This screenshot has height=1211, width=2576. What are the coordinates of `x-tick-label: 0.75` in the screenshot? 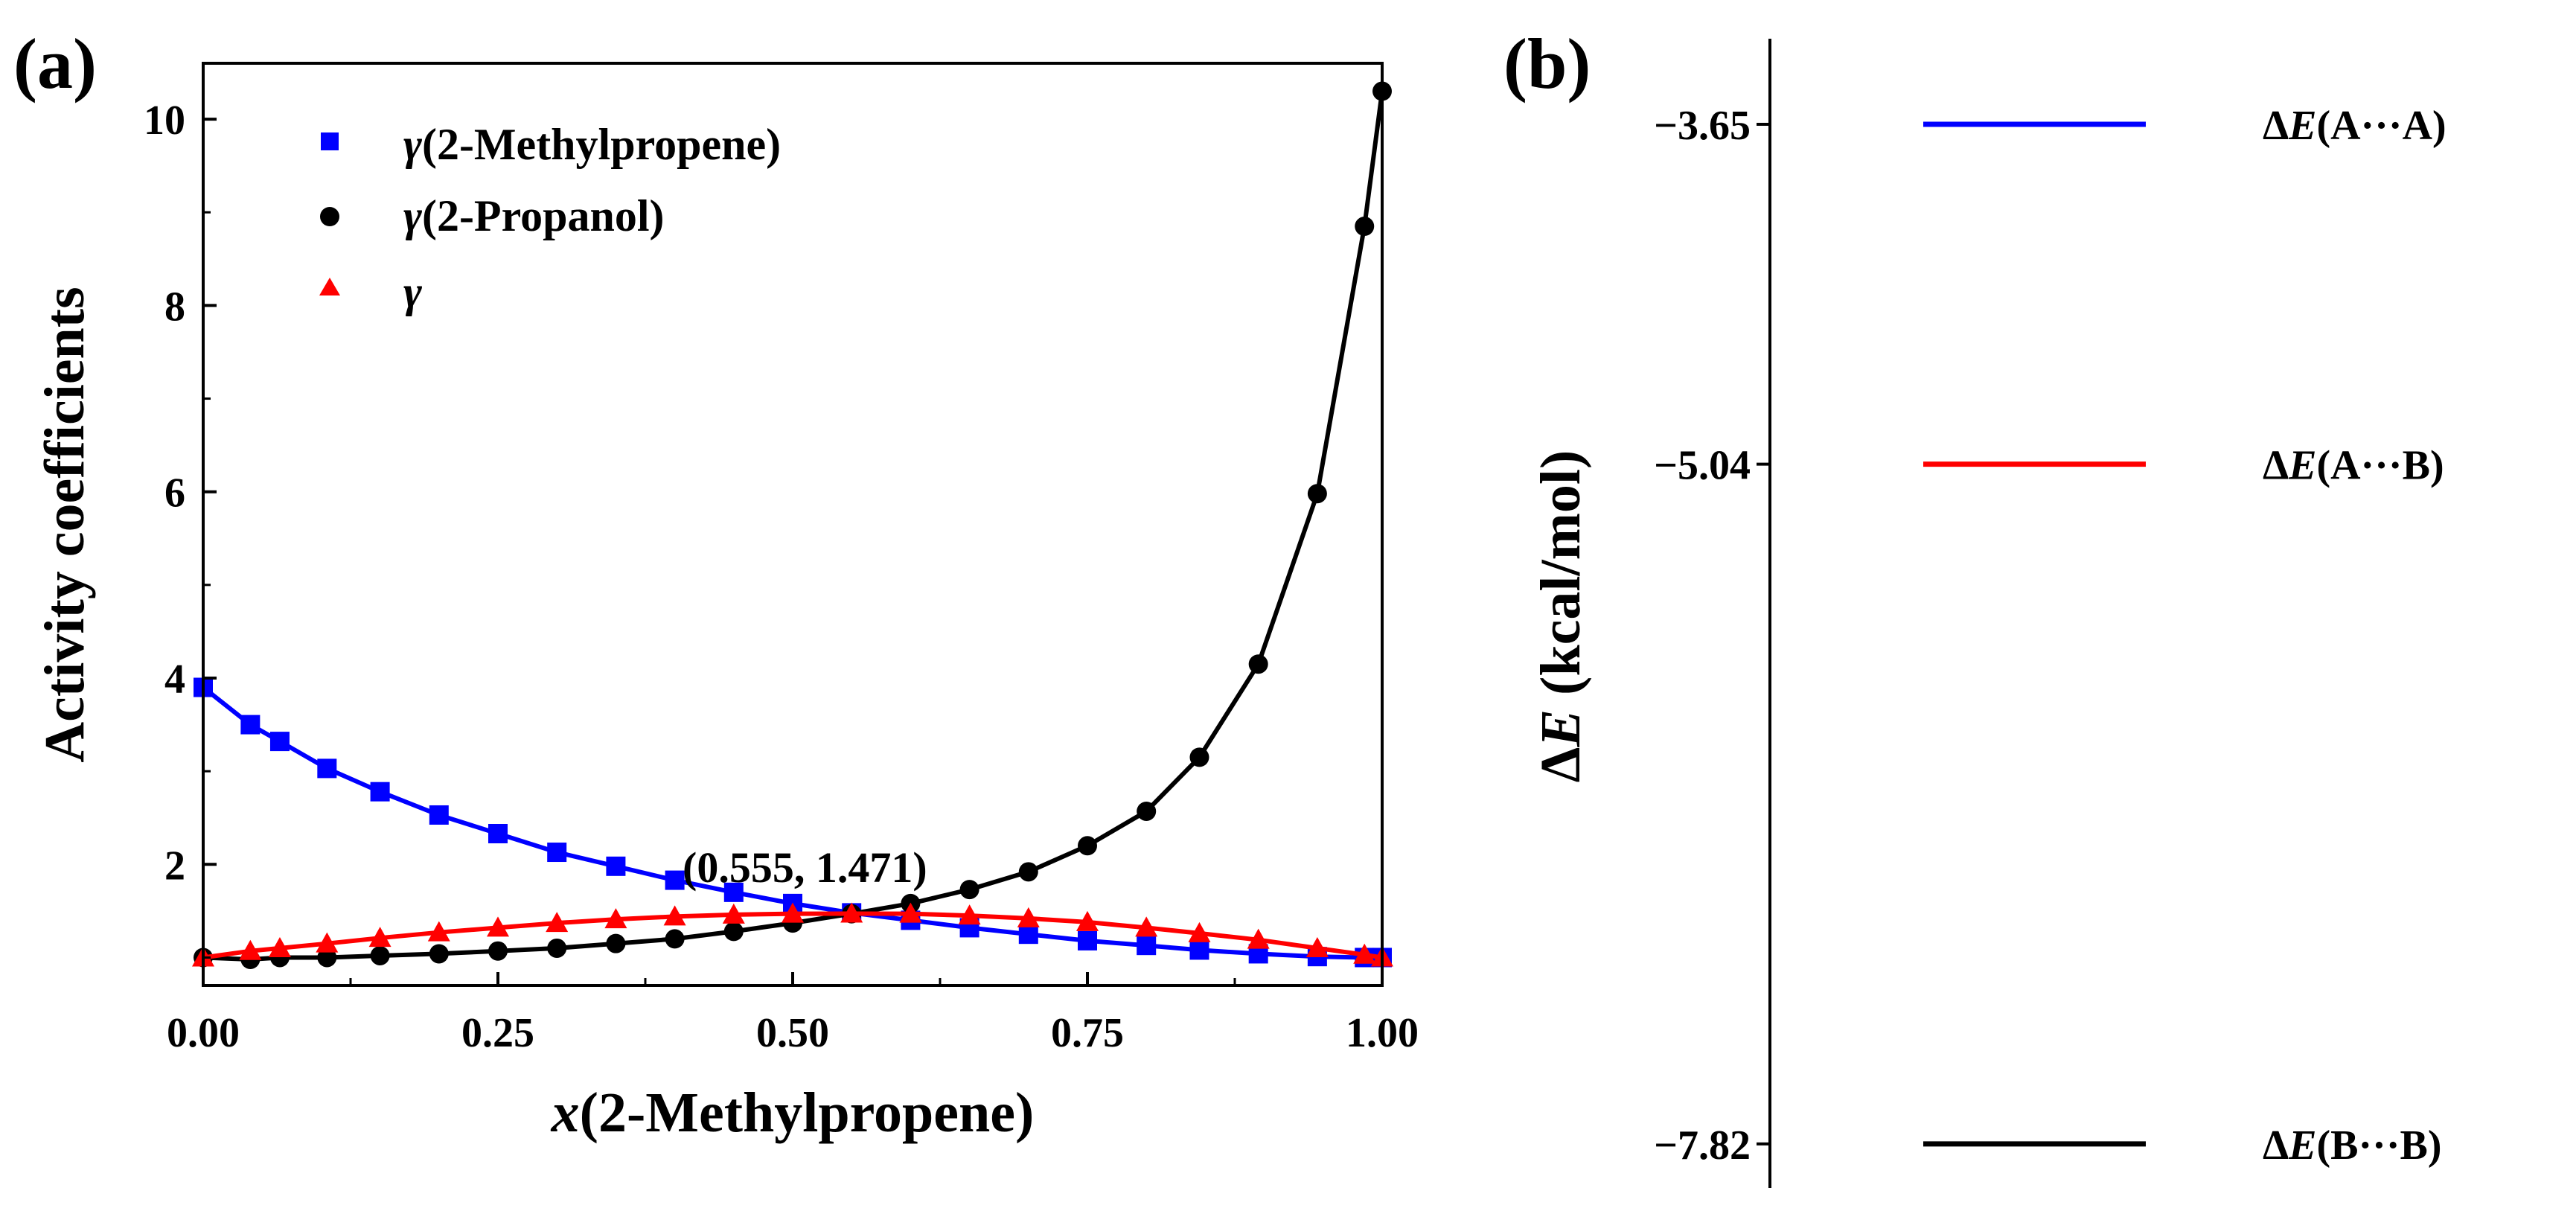 It's located at (1087, 1033).